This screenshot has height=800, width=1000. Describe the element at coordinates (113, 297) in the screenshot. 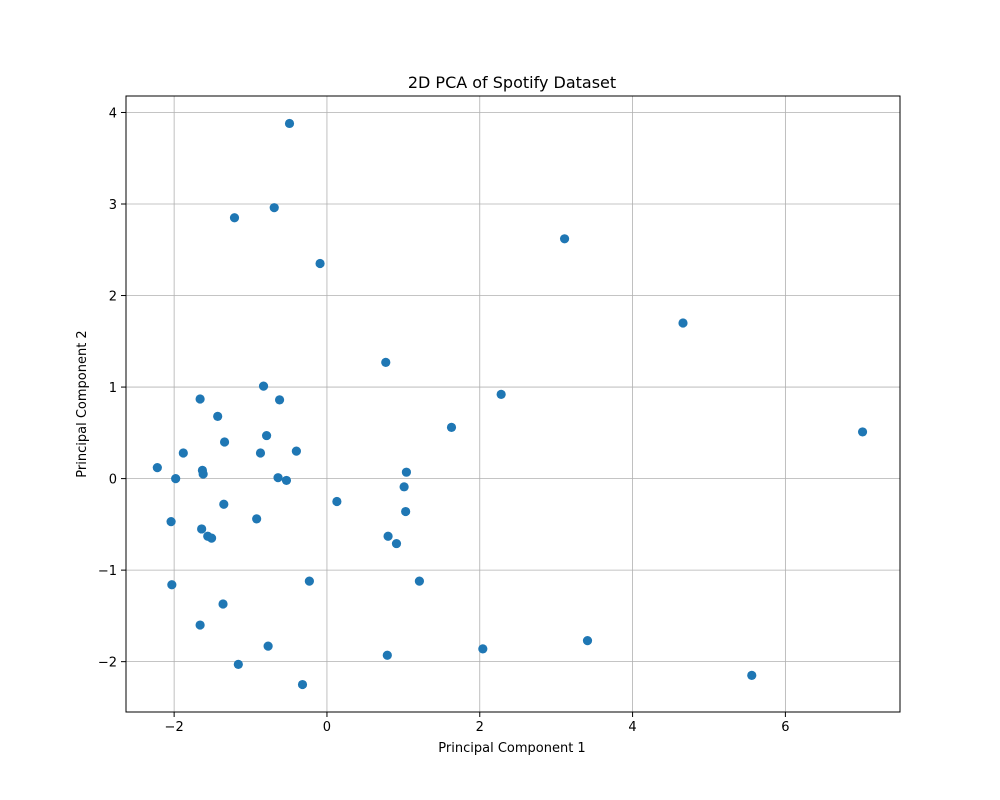

I see `y-tick-label: 2` at that location.